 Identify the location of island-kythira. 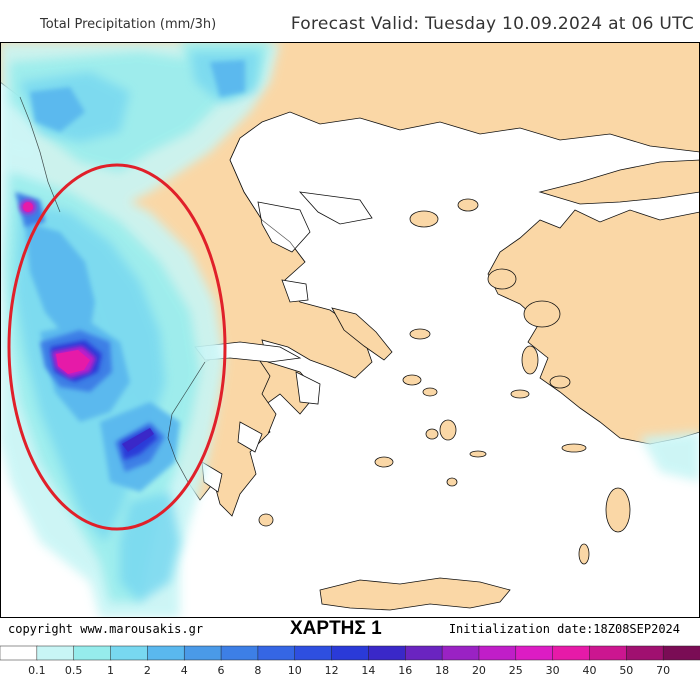
(266, 520).